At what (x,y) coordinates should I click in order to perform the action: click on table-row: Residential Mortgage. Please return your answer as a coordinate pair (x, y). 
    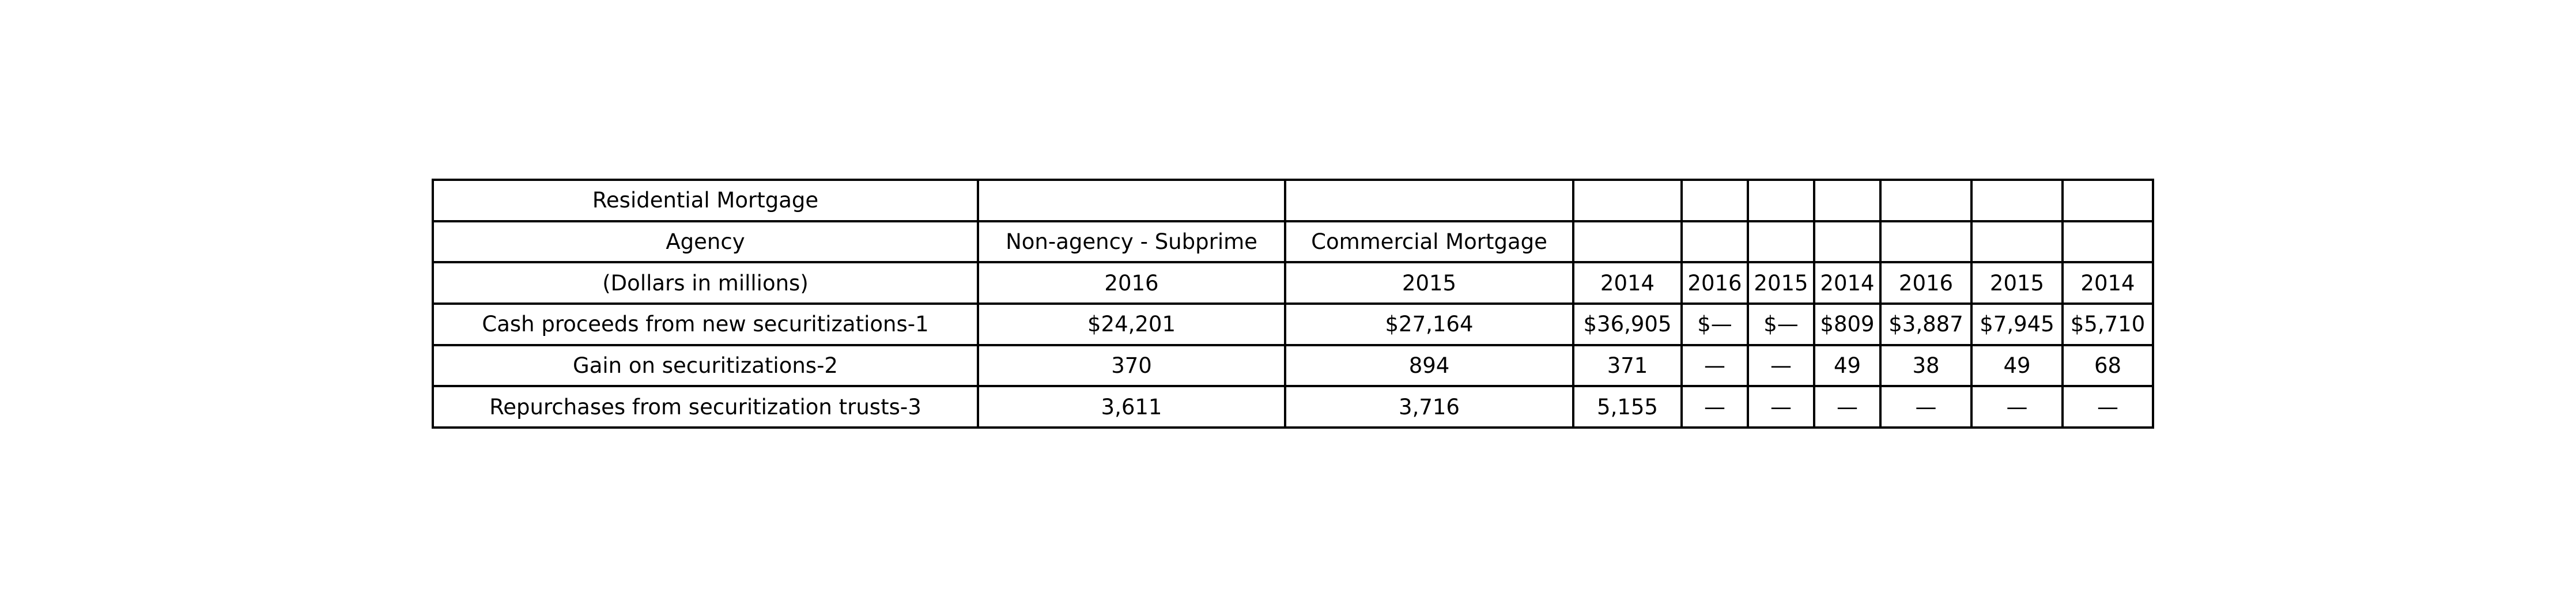
    Looking at the image, I should click on (1293, 200).